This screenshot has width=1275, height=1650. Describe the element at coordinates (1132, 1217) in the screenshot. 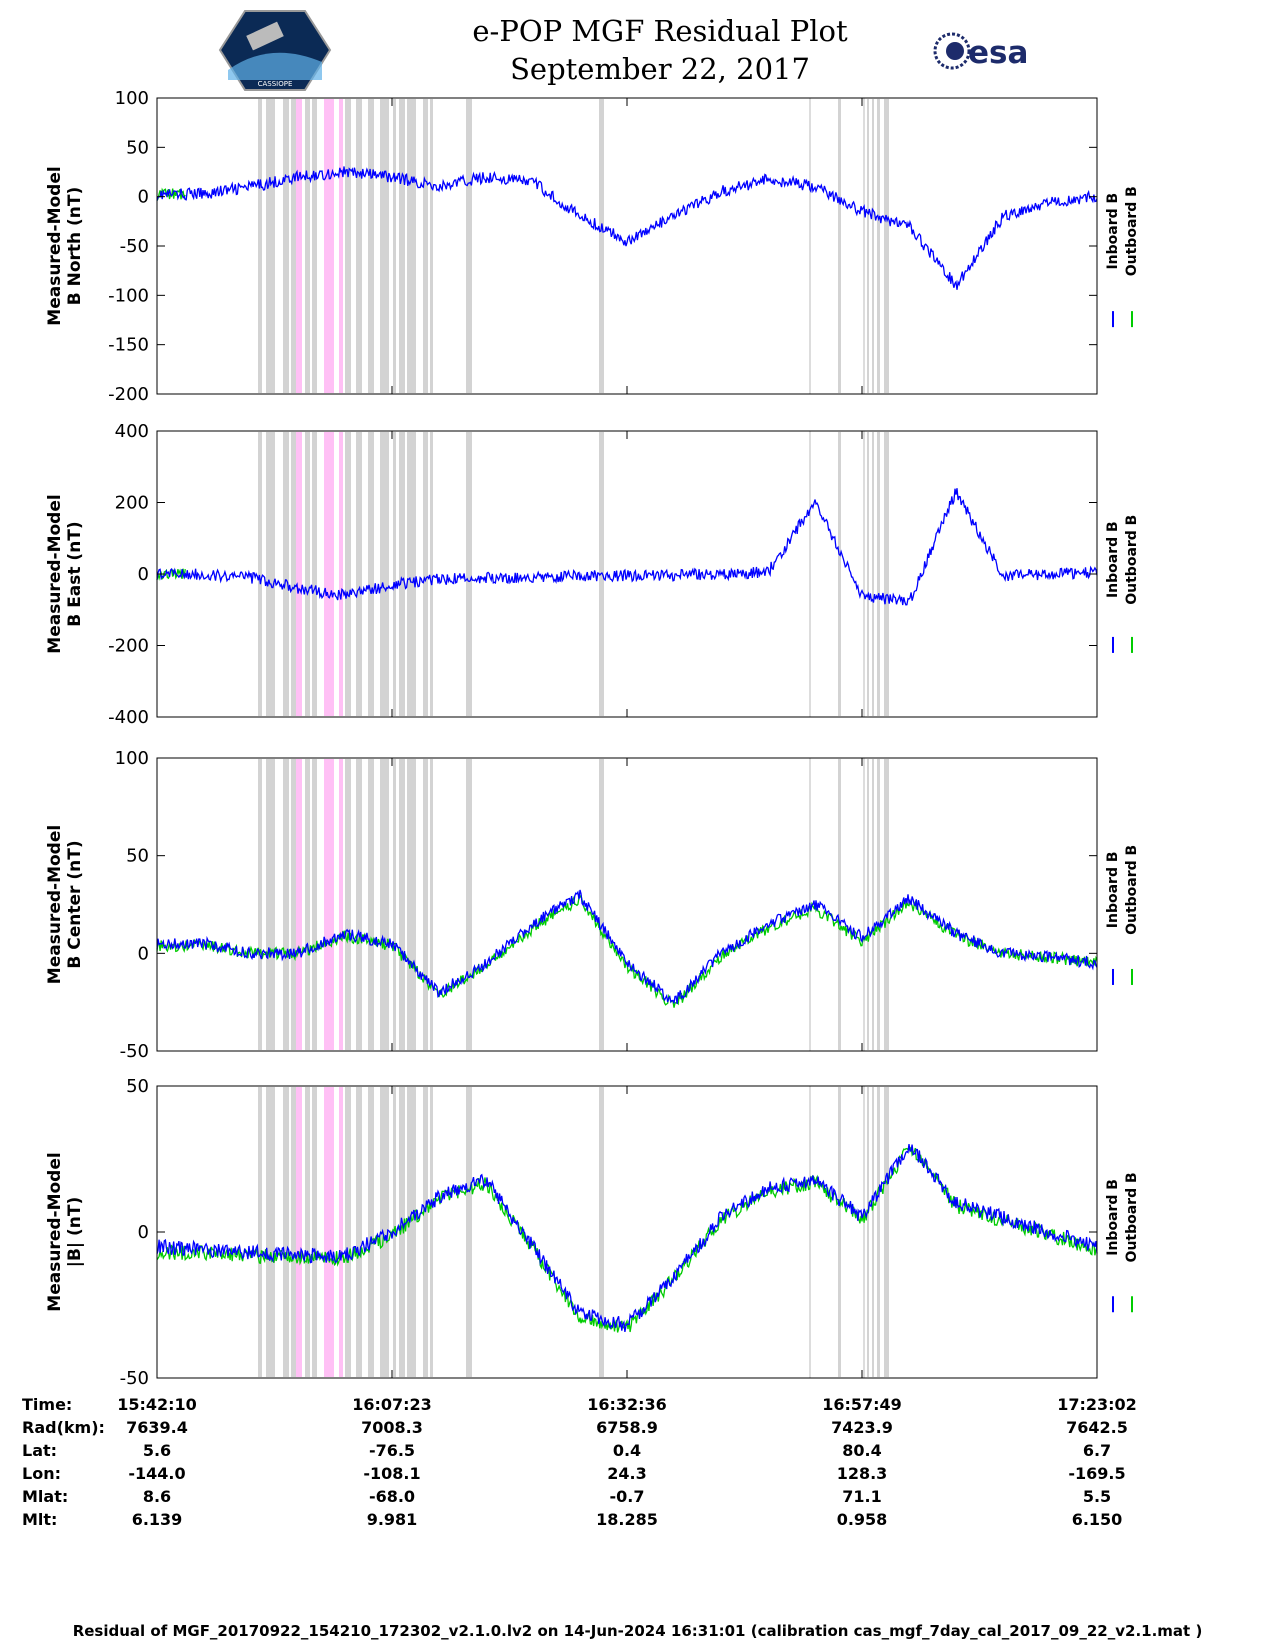

I see `legend-label-outboard: Outboard B` at that location.